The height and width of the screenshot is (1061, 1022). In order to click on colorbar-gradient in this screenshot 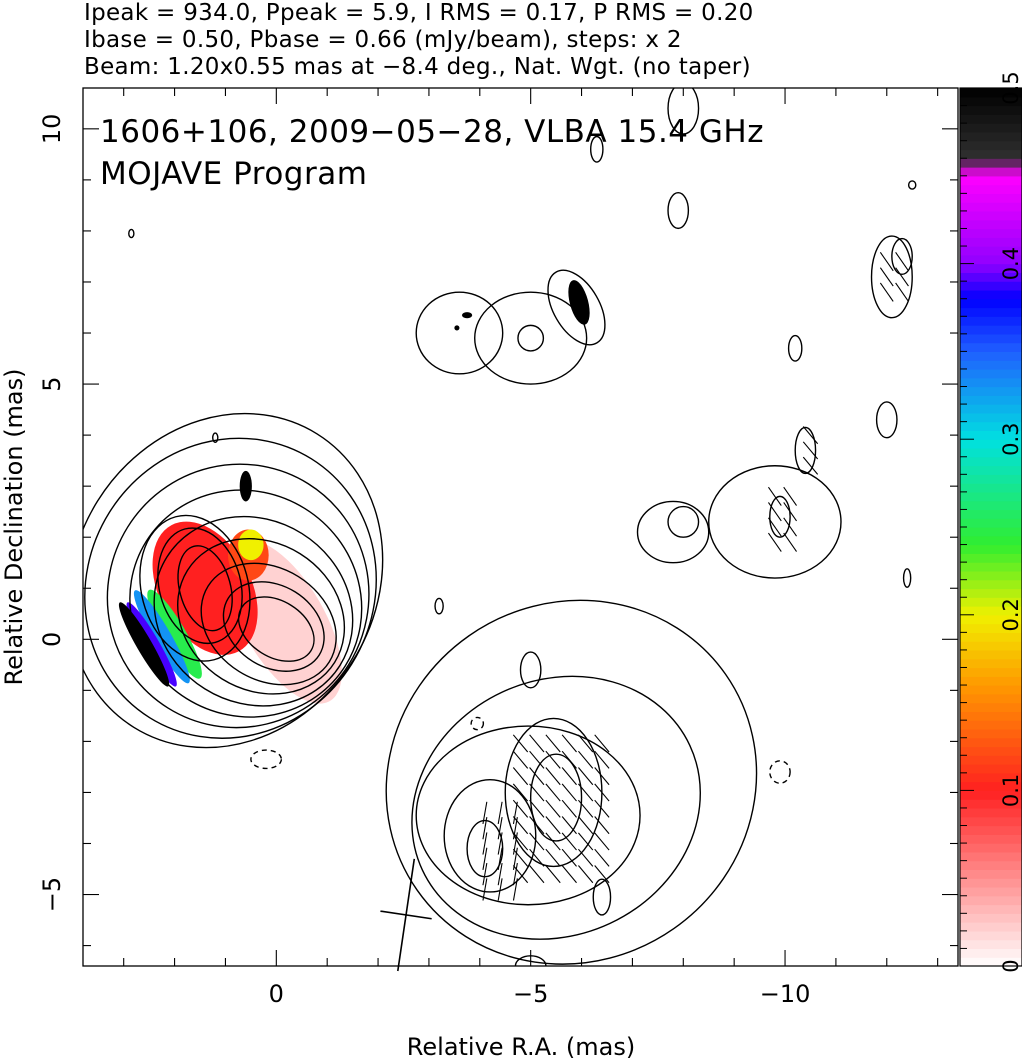, I will do `click(991, 527)`.